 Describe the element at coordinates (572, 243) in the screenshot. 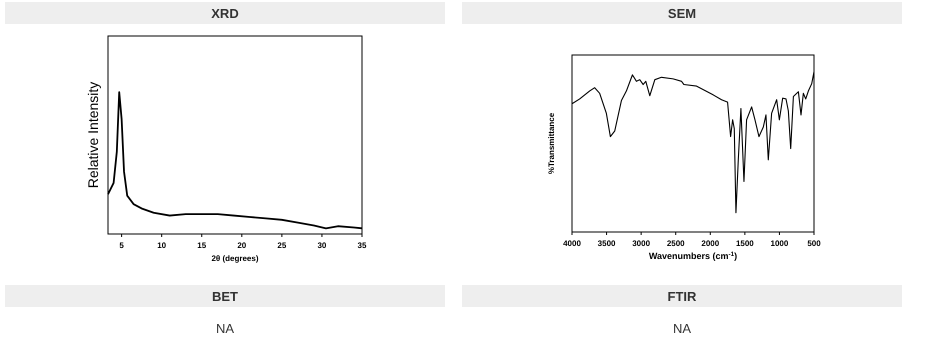

I see `x-tick-label: 4000` at that location.